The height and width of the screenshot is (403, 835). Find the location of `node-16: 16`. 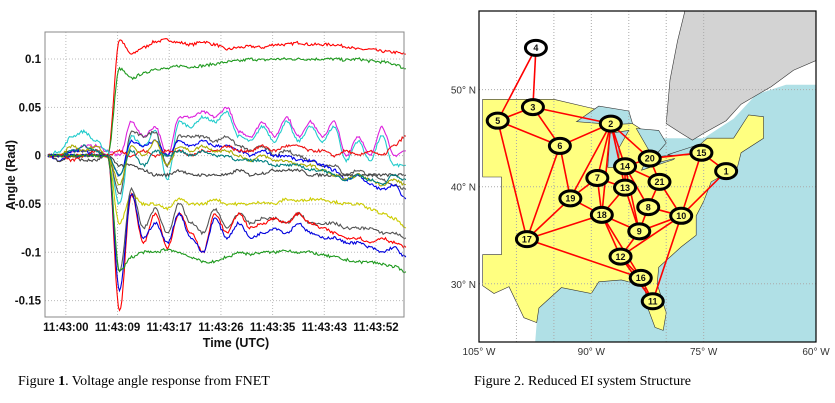

node-16: 16 is located at coordinates (640, 277).